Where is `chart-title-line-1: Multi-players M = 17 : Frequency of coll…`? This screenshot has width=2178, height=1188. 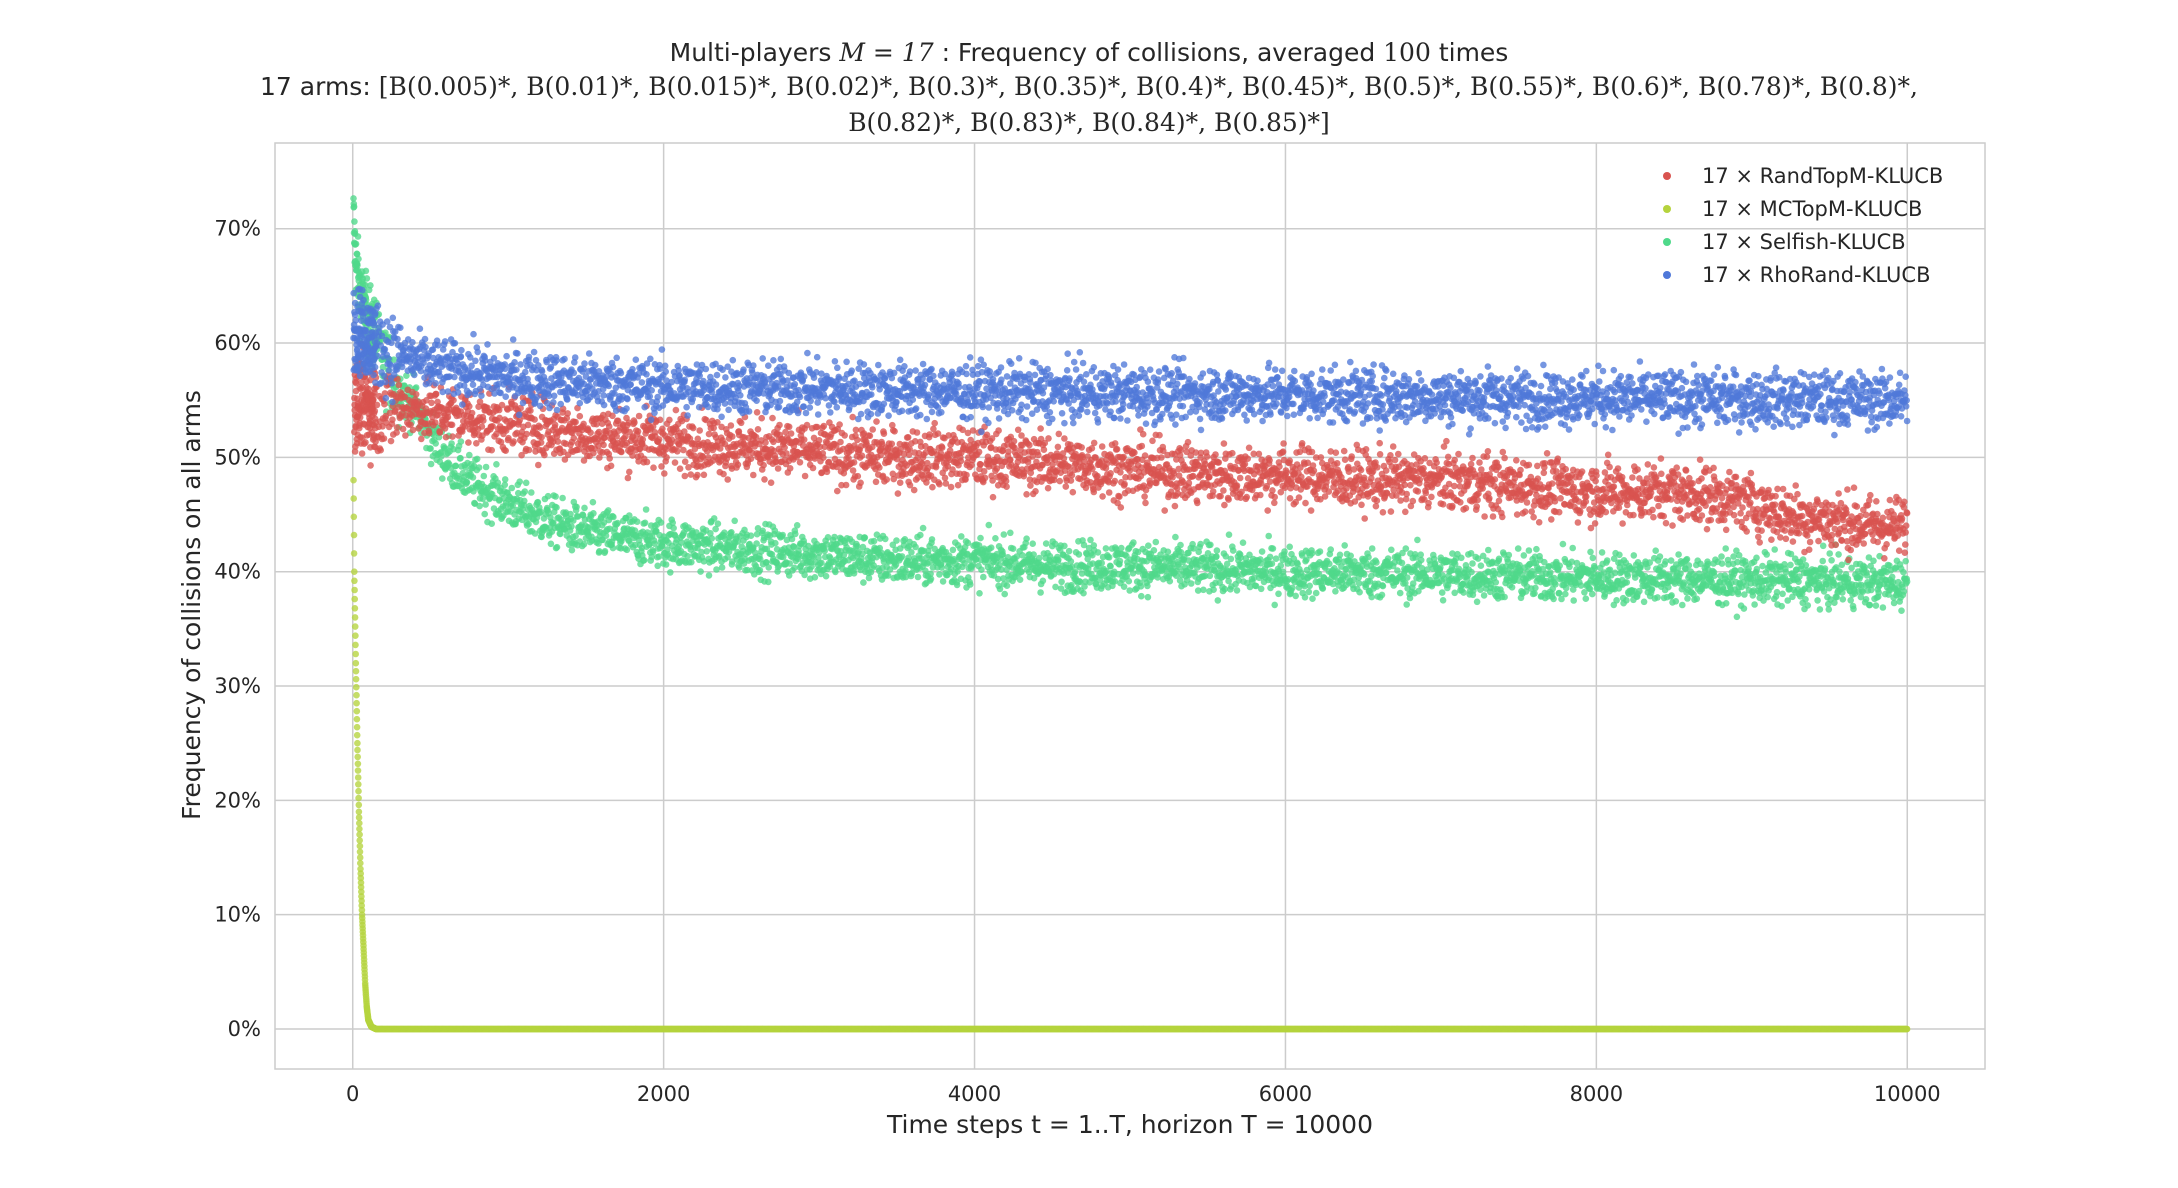
chart-title-line-1: Multi-players M = 17 : Frequency of coll… is located at coordinates (1089, 52).